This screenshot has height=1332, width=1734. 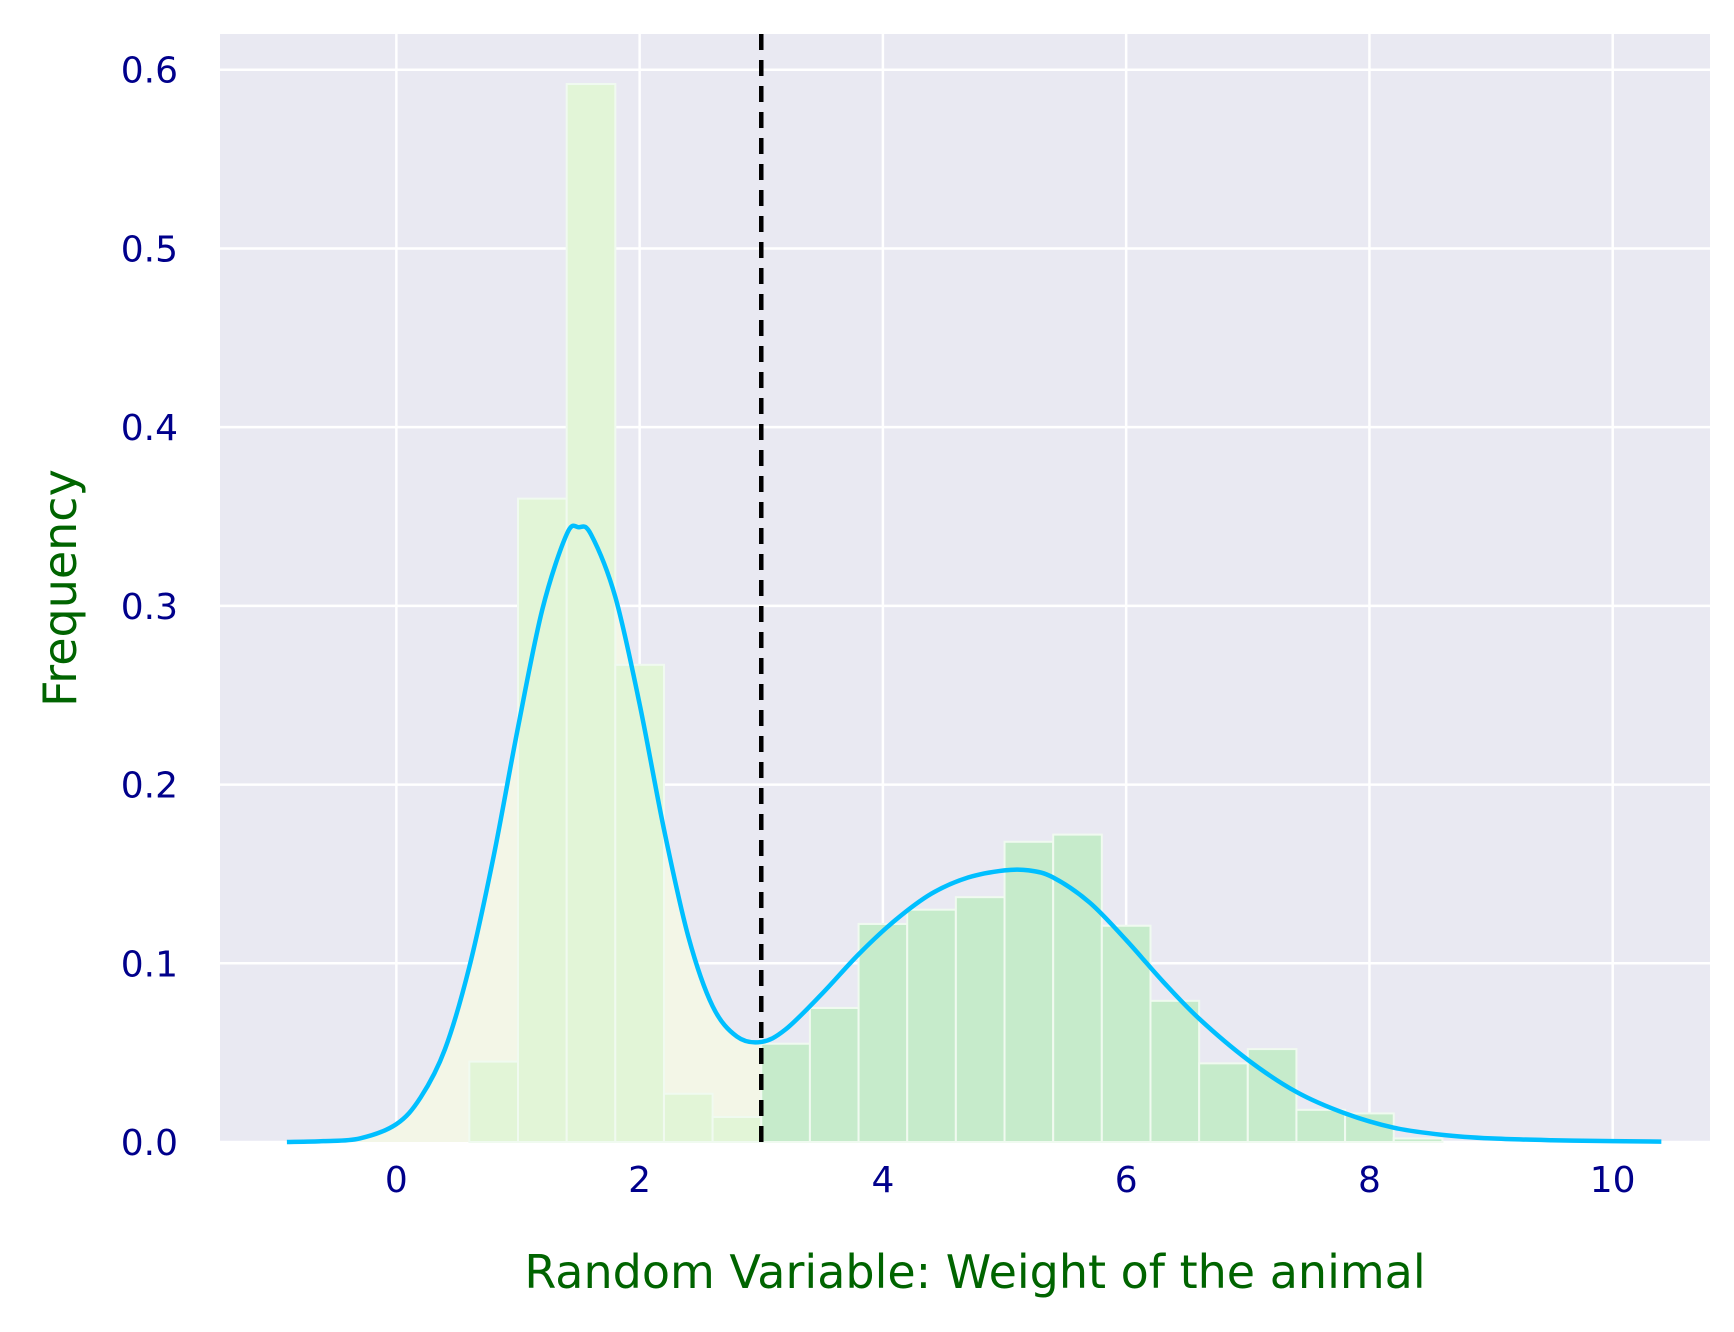 What do you see at coordinates (149, 1143) in the screenshot?
I see `y-tick-label: 0.0` at bounding box center [149, 1143].